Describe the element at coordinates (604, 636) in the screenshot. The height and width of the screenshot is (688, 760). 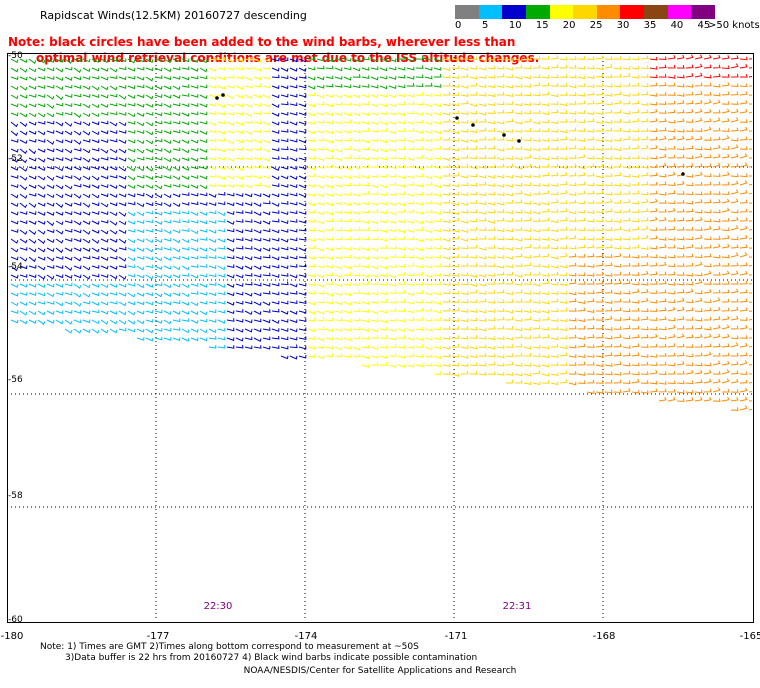
I see `longitude-tick-label: -168` at that location.